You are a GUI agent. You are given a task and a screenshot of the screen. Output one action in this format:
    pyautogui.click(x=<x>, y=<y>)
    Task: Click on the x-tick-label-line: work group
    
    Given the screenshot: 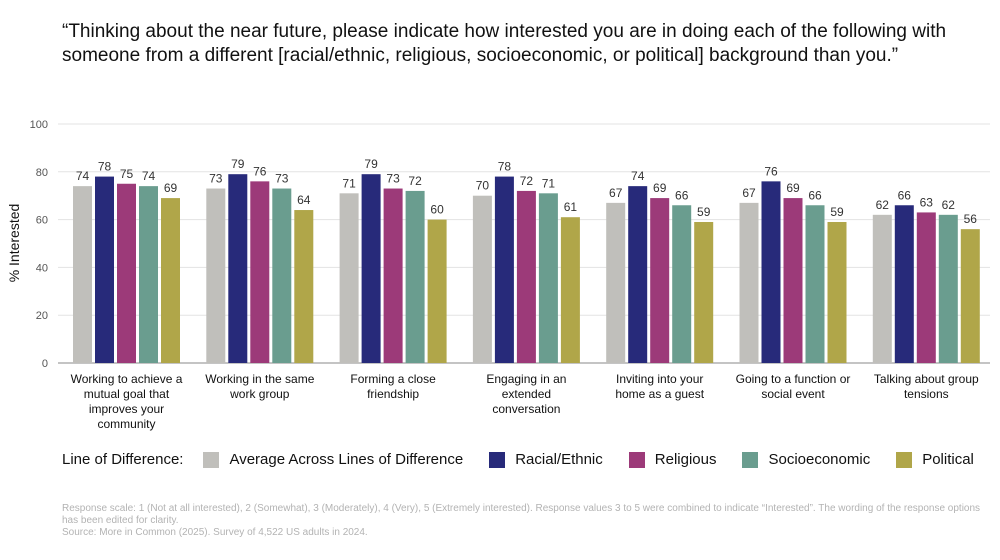 What is the action you would take?
    pyautogui.click(x=259, y=394)
    